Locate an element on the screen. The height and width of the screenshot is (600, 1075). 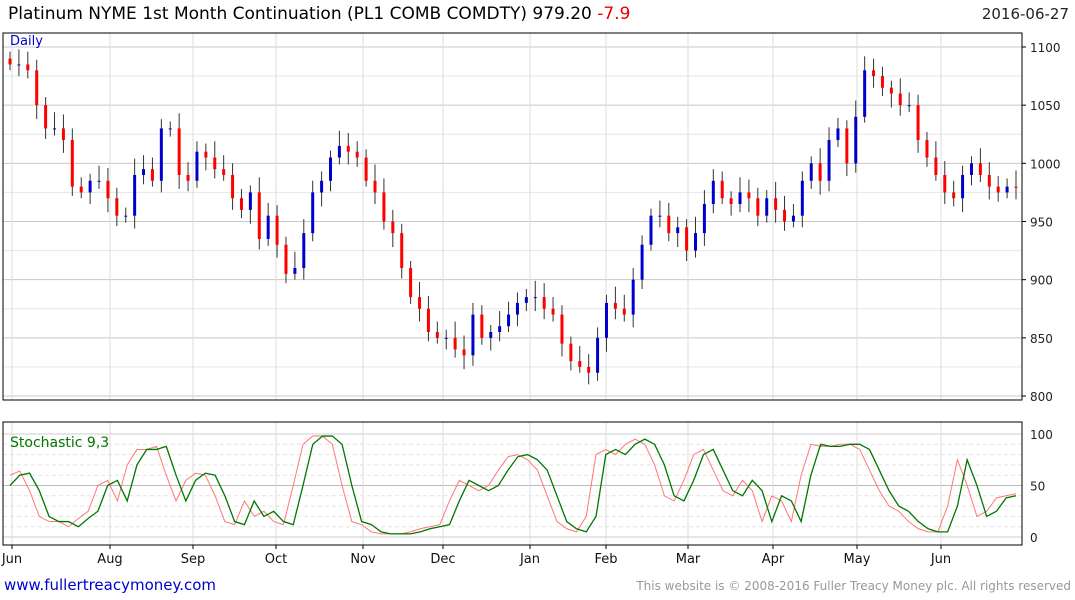
y-tick-label: 950 is located at coordinates (1041, 223).